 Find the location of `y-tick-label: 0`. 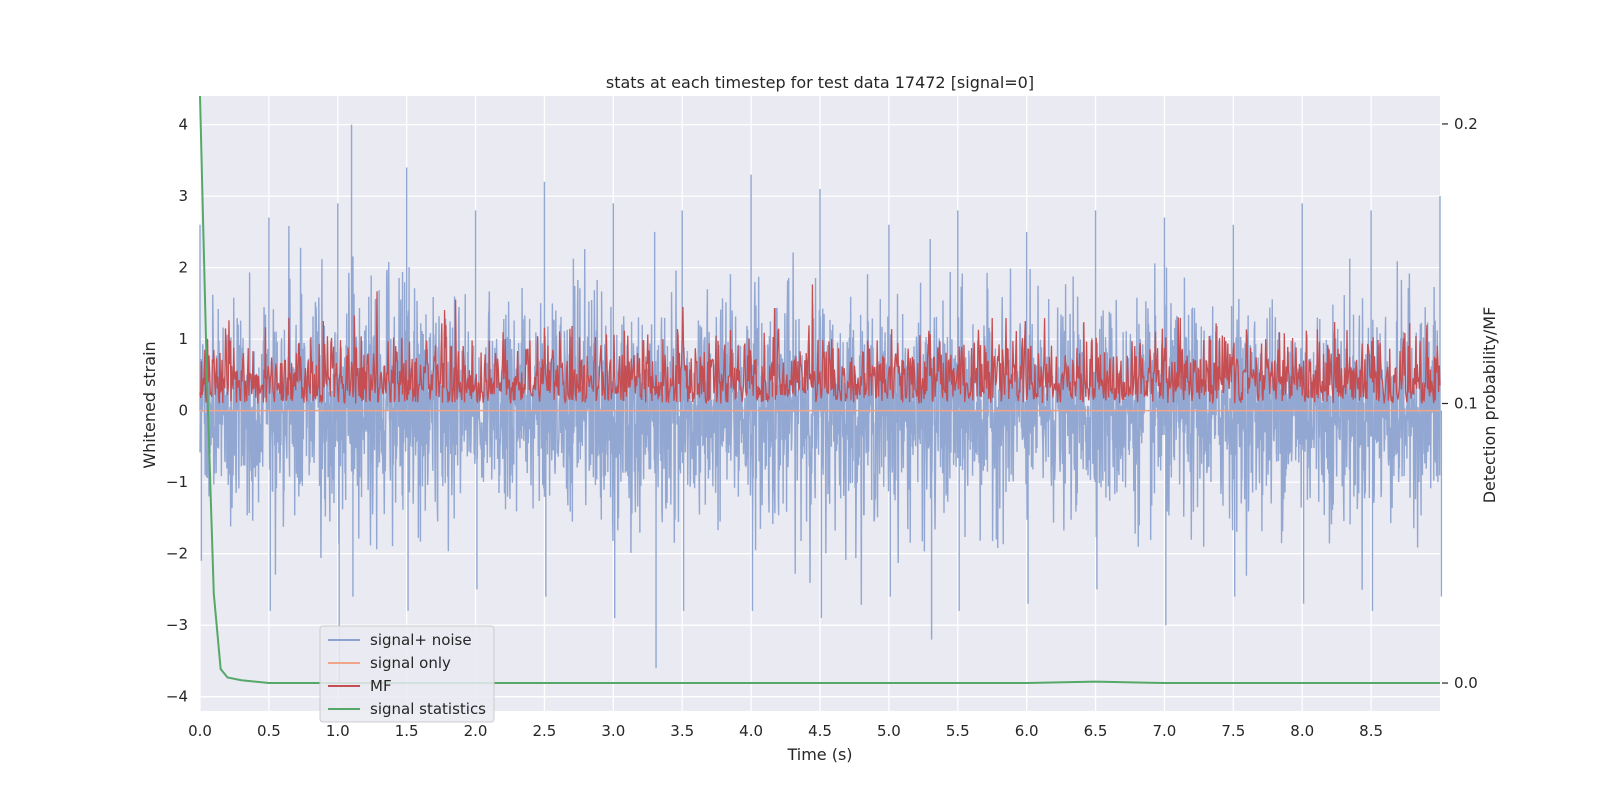

y-tick-label: 0 is located at coordinates (183, 411).